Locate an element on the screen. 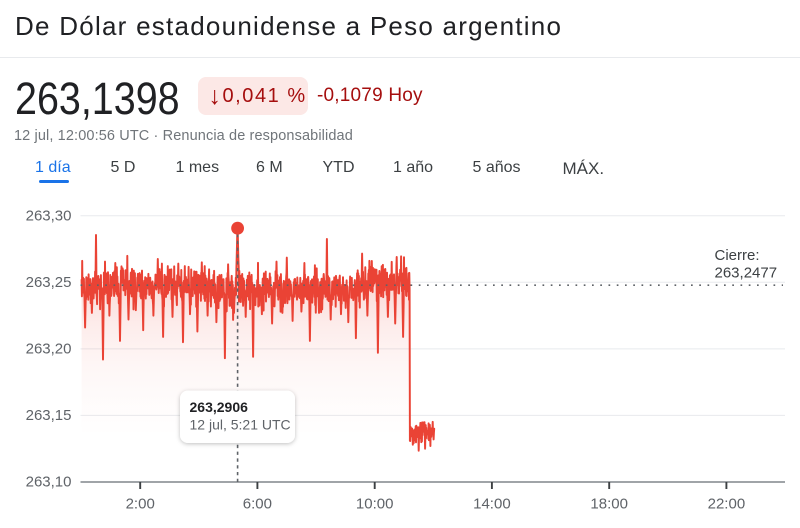 This screenshot has width=800, height=528. svg-text: 2:00 is located at coordinates (140, 504).